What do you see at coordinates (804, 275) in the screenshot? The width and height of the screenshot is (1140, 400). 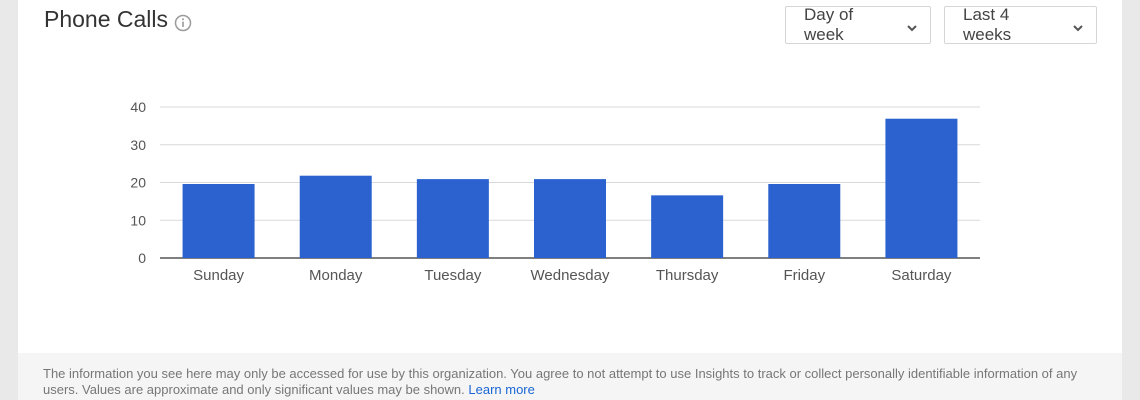 I see `x-tick-label: Friday` at bounding box center [804, 275].